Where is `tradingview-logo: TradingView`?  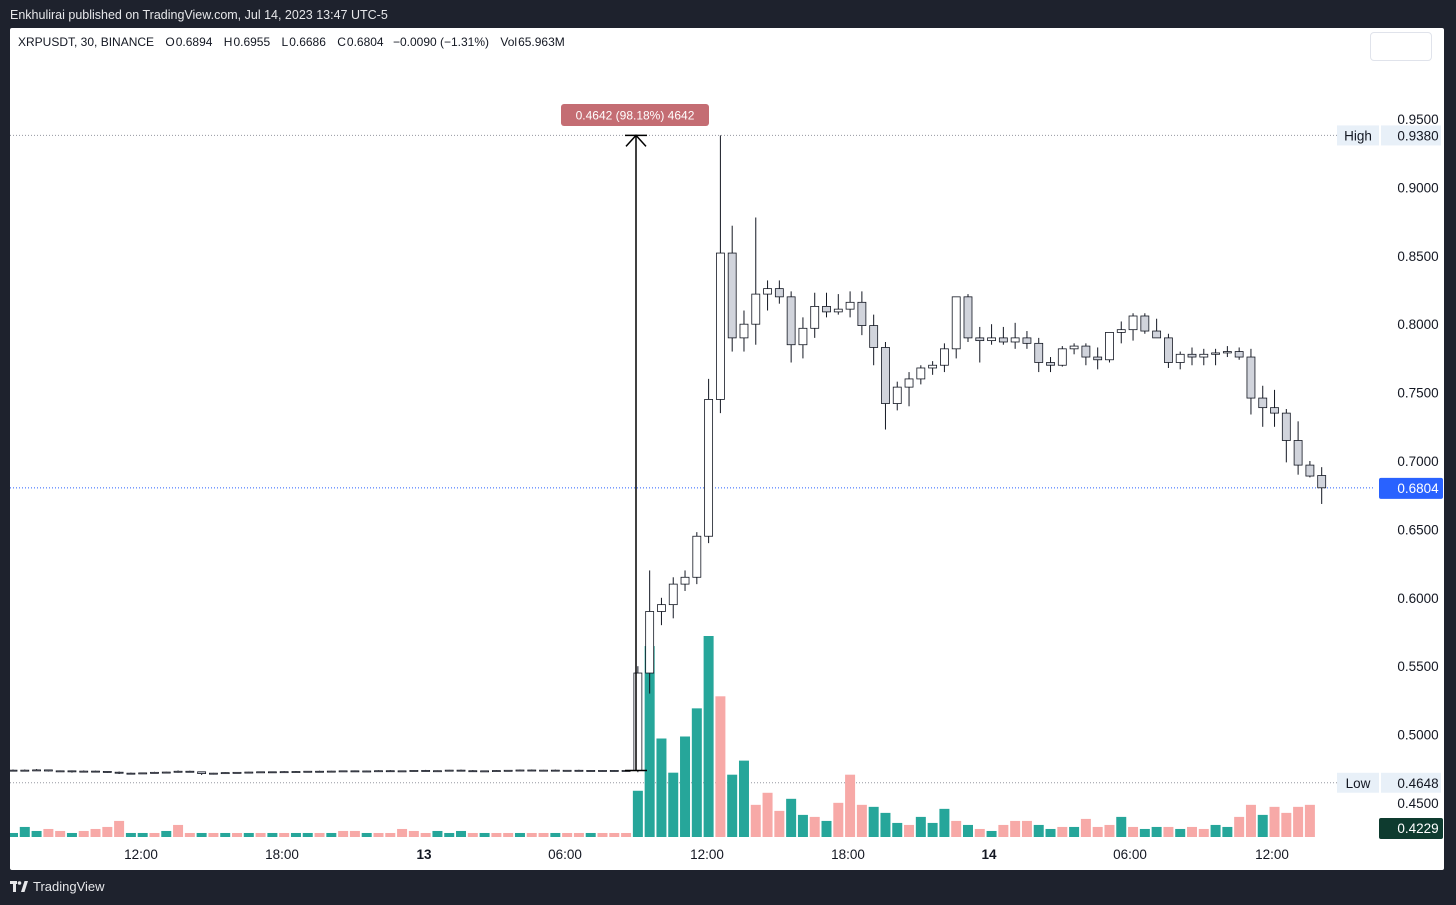 tradingview-logo: TradingView is located at coordinates (57, 886).